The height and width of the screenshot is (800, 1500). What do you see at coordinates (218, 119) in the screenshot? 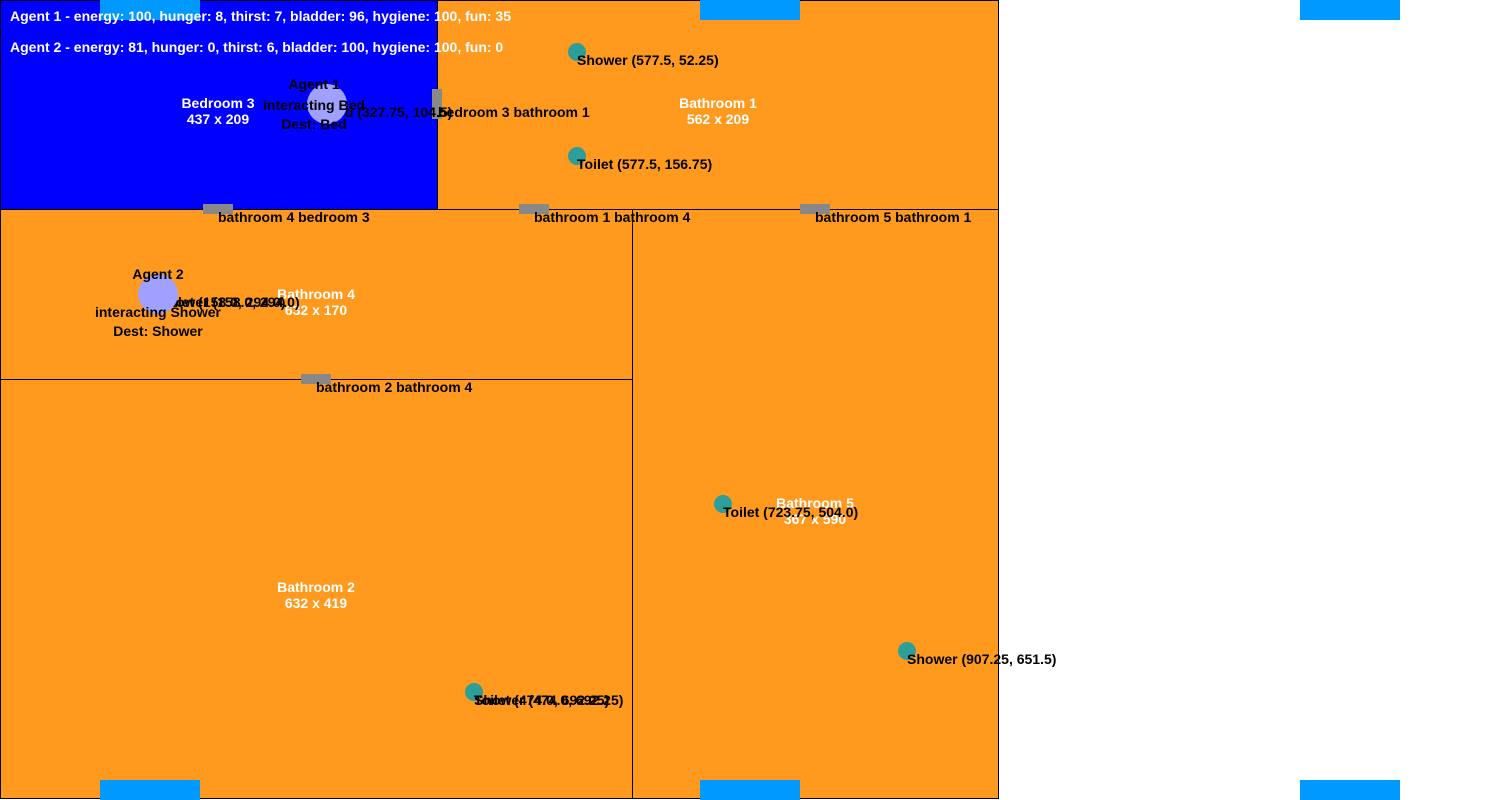
I see `room-size: 437 x 209` at bounding box center [218, 119].